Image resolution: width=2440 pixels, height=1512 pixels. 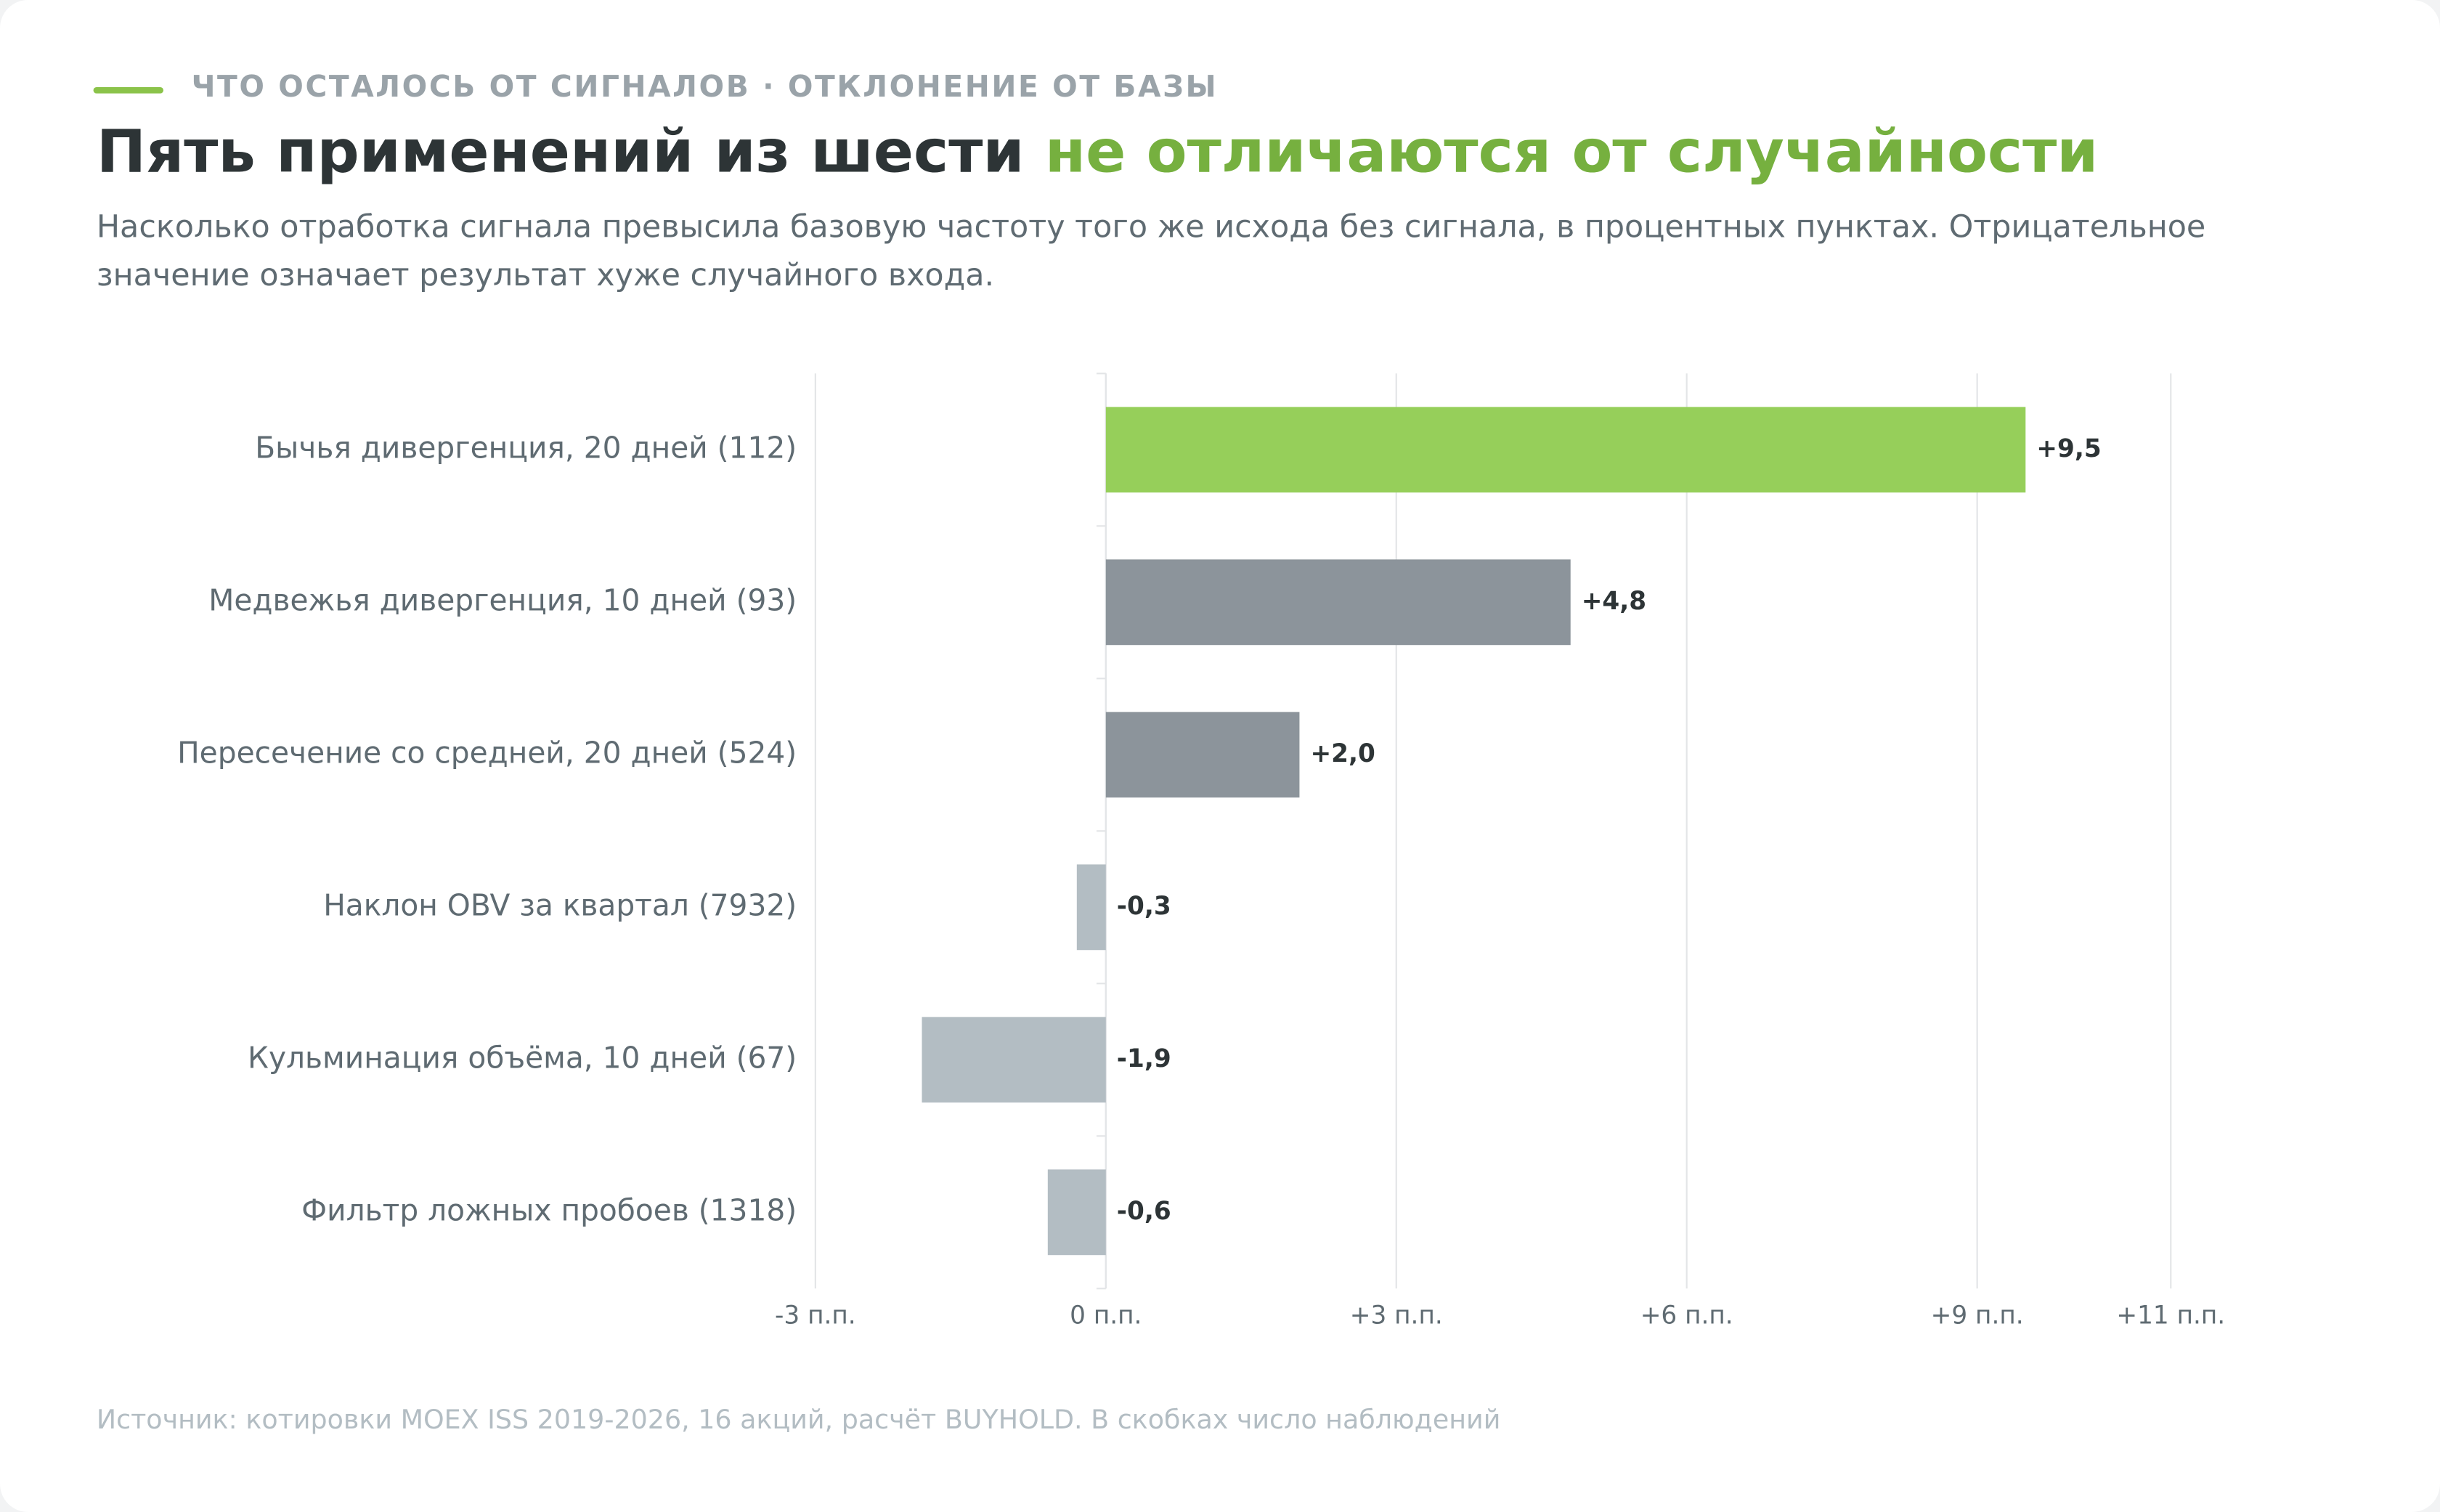 What do you see at coordinates (1977, 1315) in the screenshot?
I see `x-tick-label: +9 п.п.` at bounding box center [1977, 1315].